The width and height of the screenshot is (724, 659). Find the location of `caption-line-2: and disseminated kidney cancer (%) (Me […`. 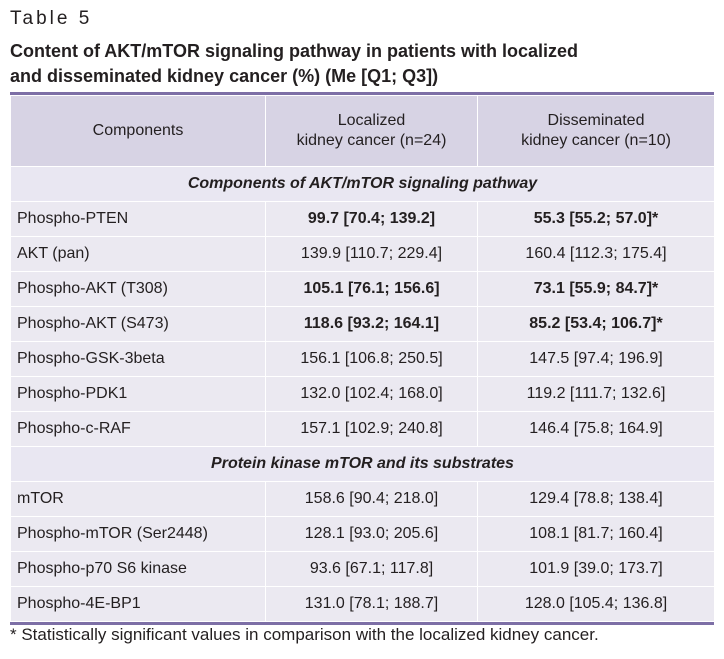

caption-line-2: and disseminated kidney cancer (%) (Me [… is located at coordinates (224, 76).